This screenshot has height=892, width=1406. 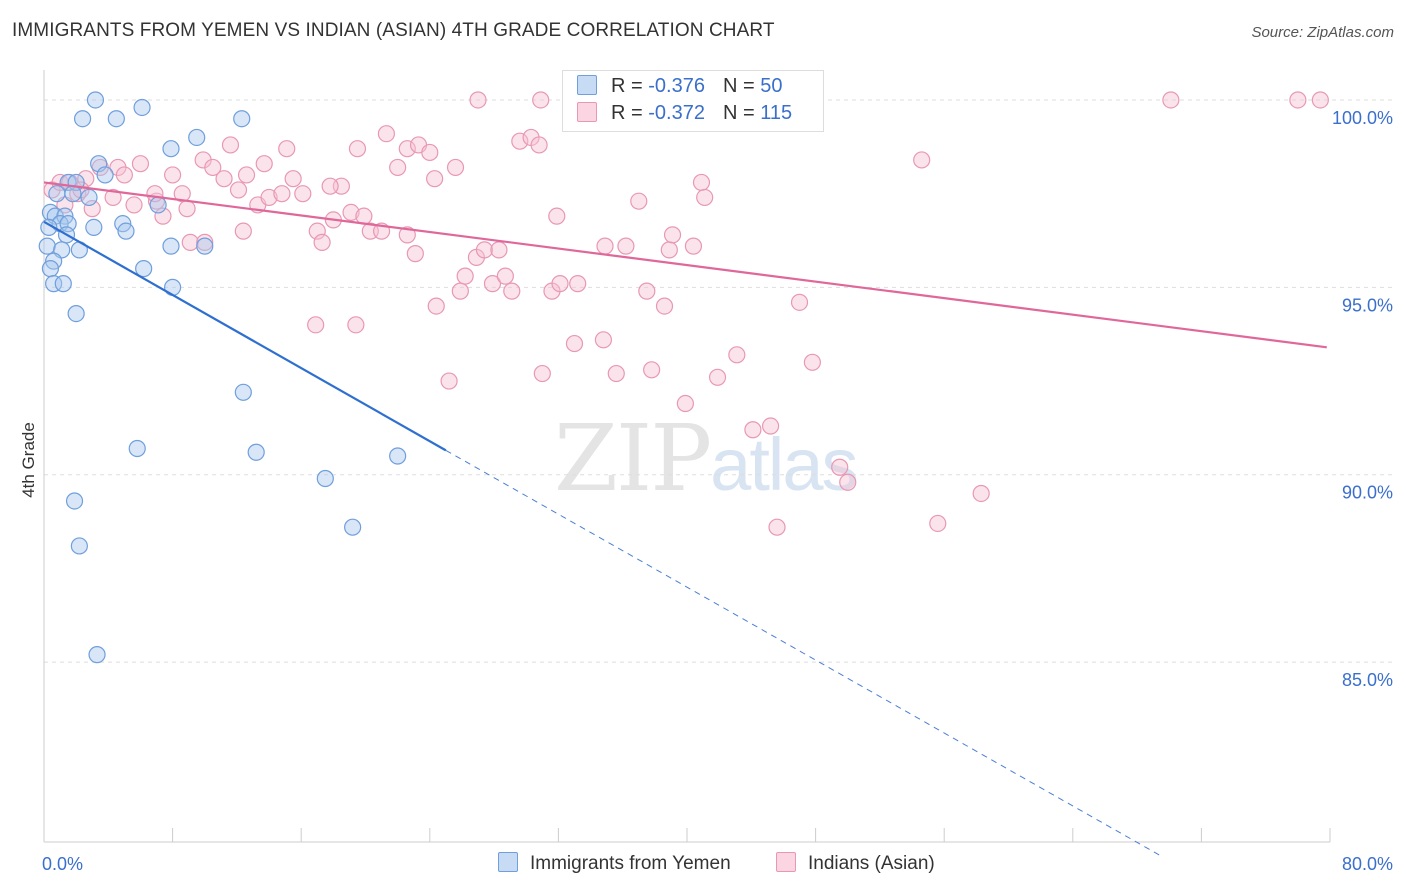 I want to click on bottom-legend-label-indian: Indians (Asian), so click(x=871, y=863).